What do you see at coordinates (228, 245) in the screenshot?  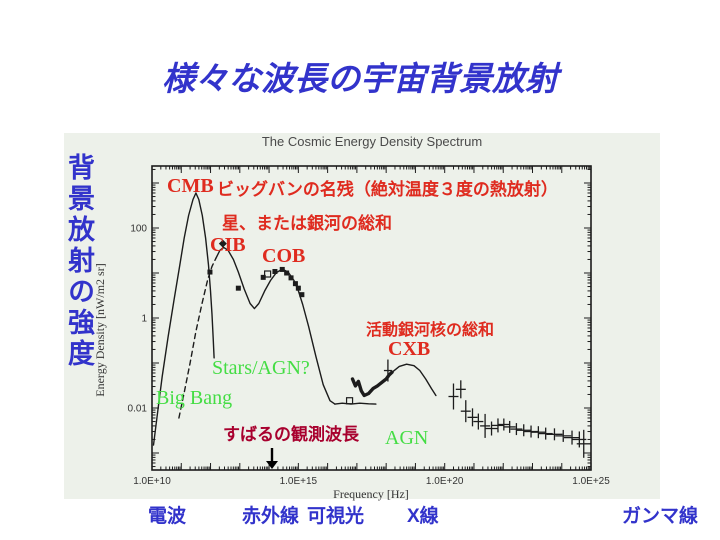 I see `cib-label: CIB` at bounding box center [228, 245].